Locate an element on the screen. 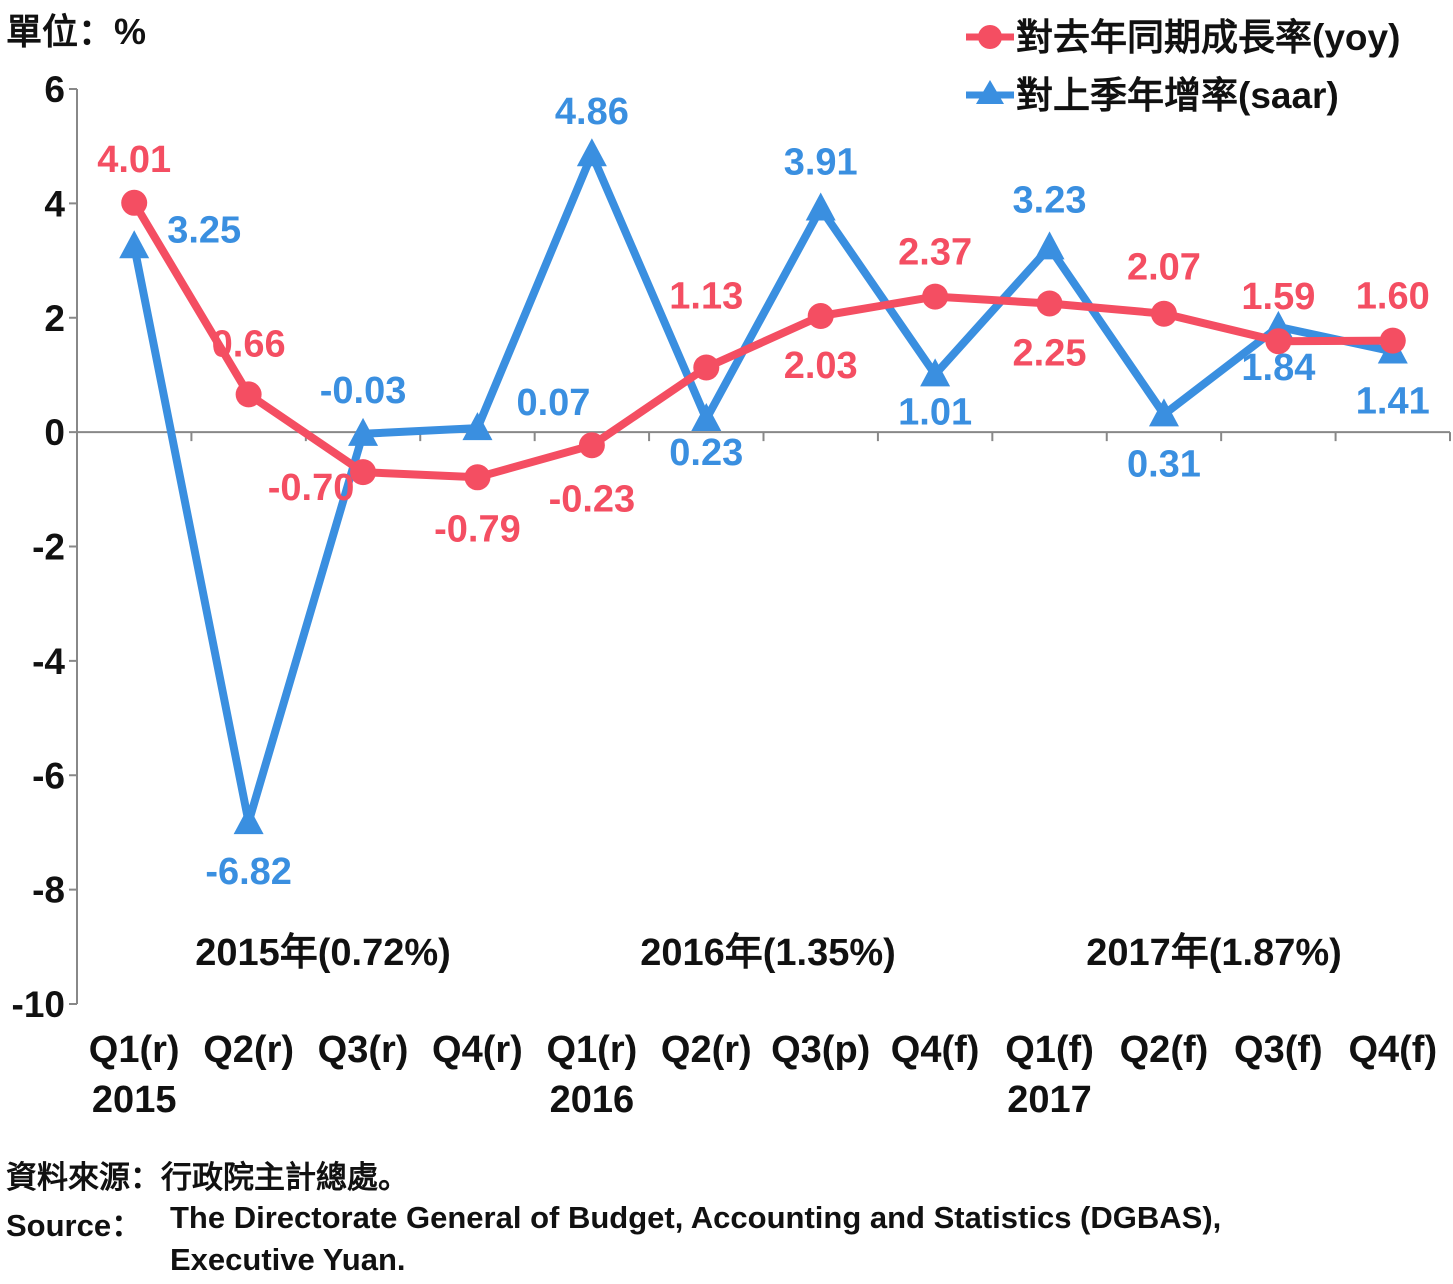  data-label-yoy: 2.03 is located at coordinates (821, 366).